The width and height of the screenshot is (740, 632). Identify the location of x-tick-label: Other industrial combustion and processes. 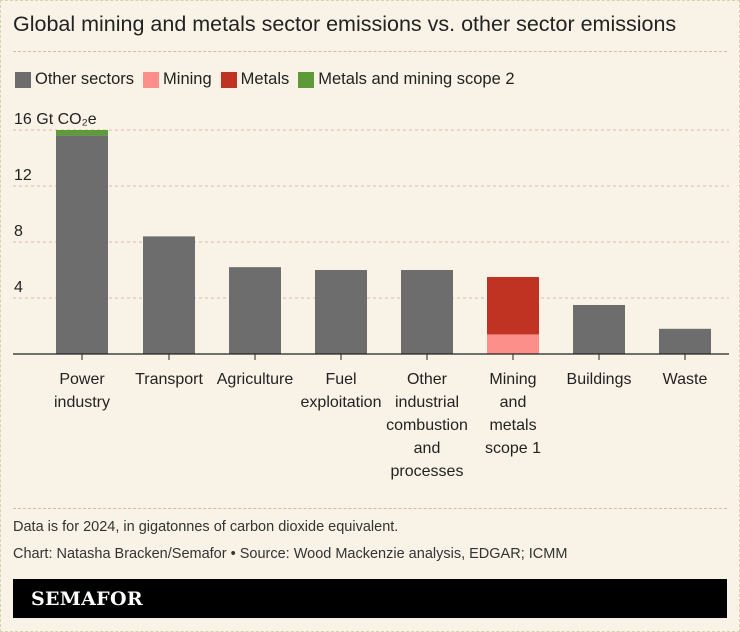
(427, 425).